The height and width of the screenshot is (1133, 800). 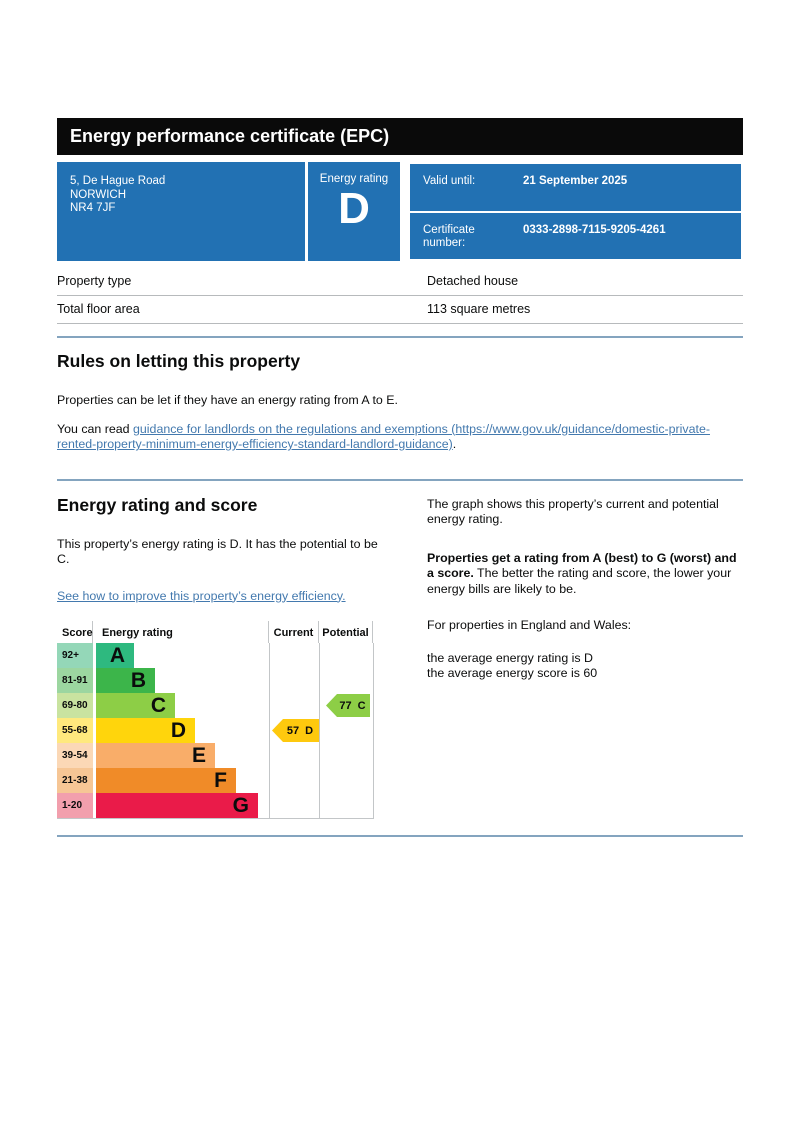 I want to click on fact-row-floor-area: Total floor area 113 square metres, so click(x=400, y=310).